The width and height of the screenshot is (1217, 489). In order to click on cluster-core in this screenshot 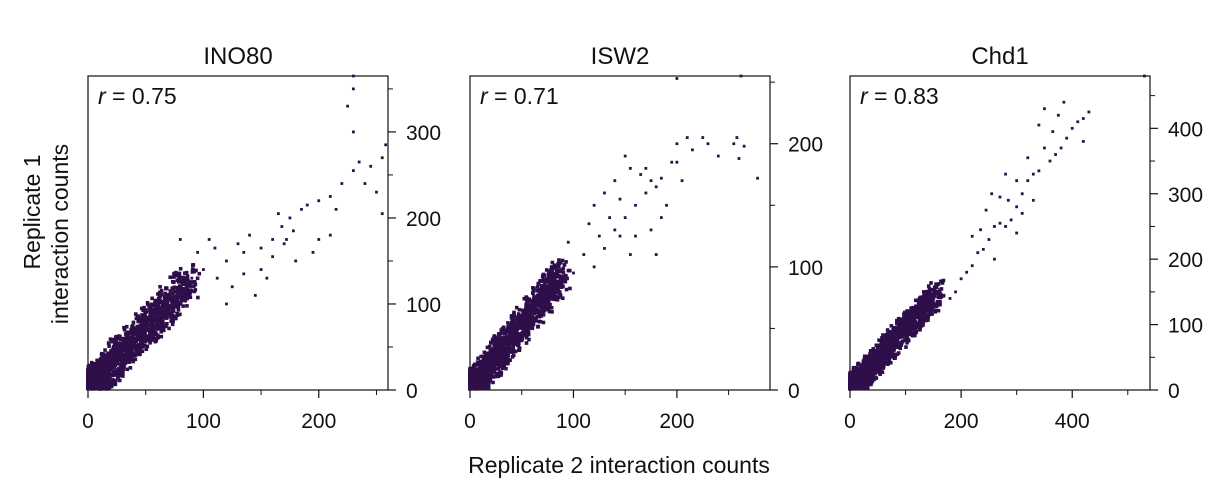, I will do `click(860, 381)`.